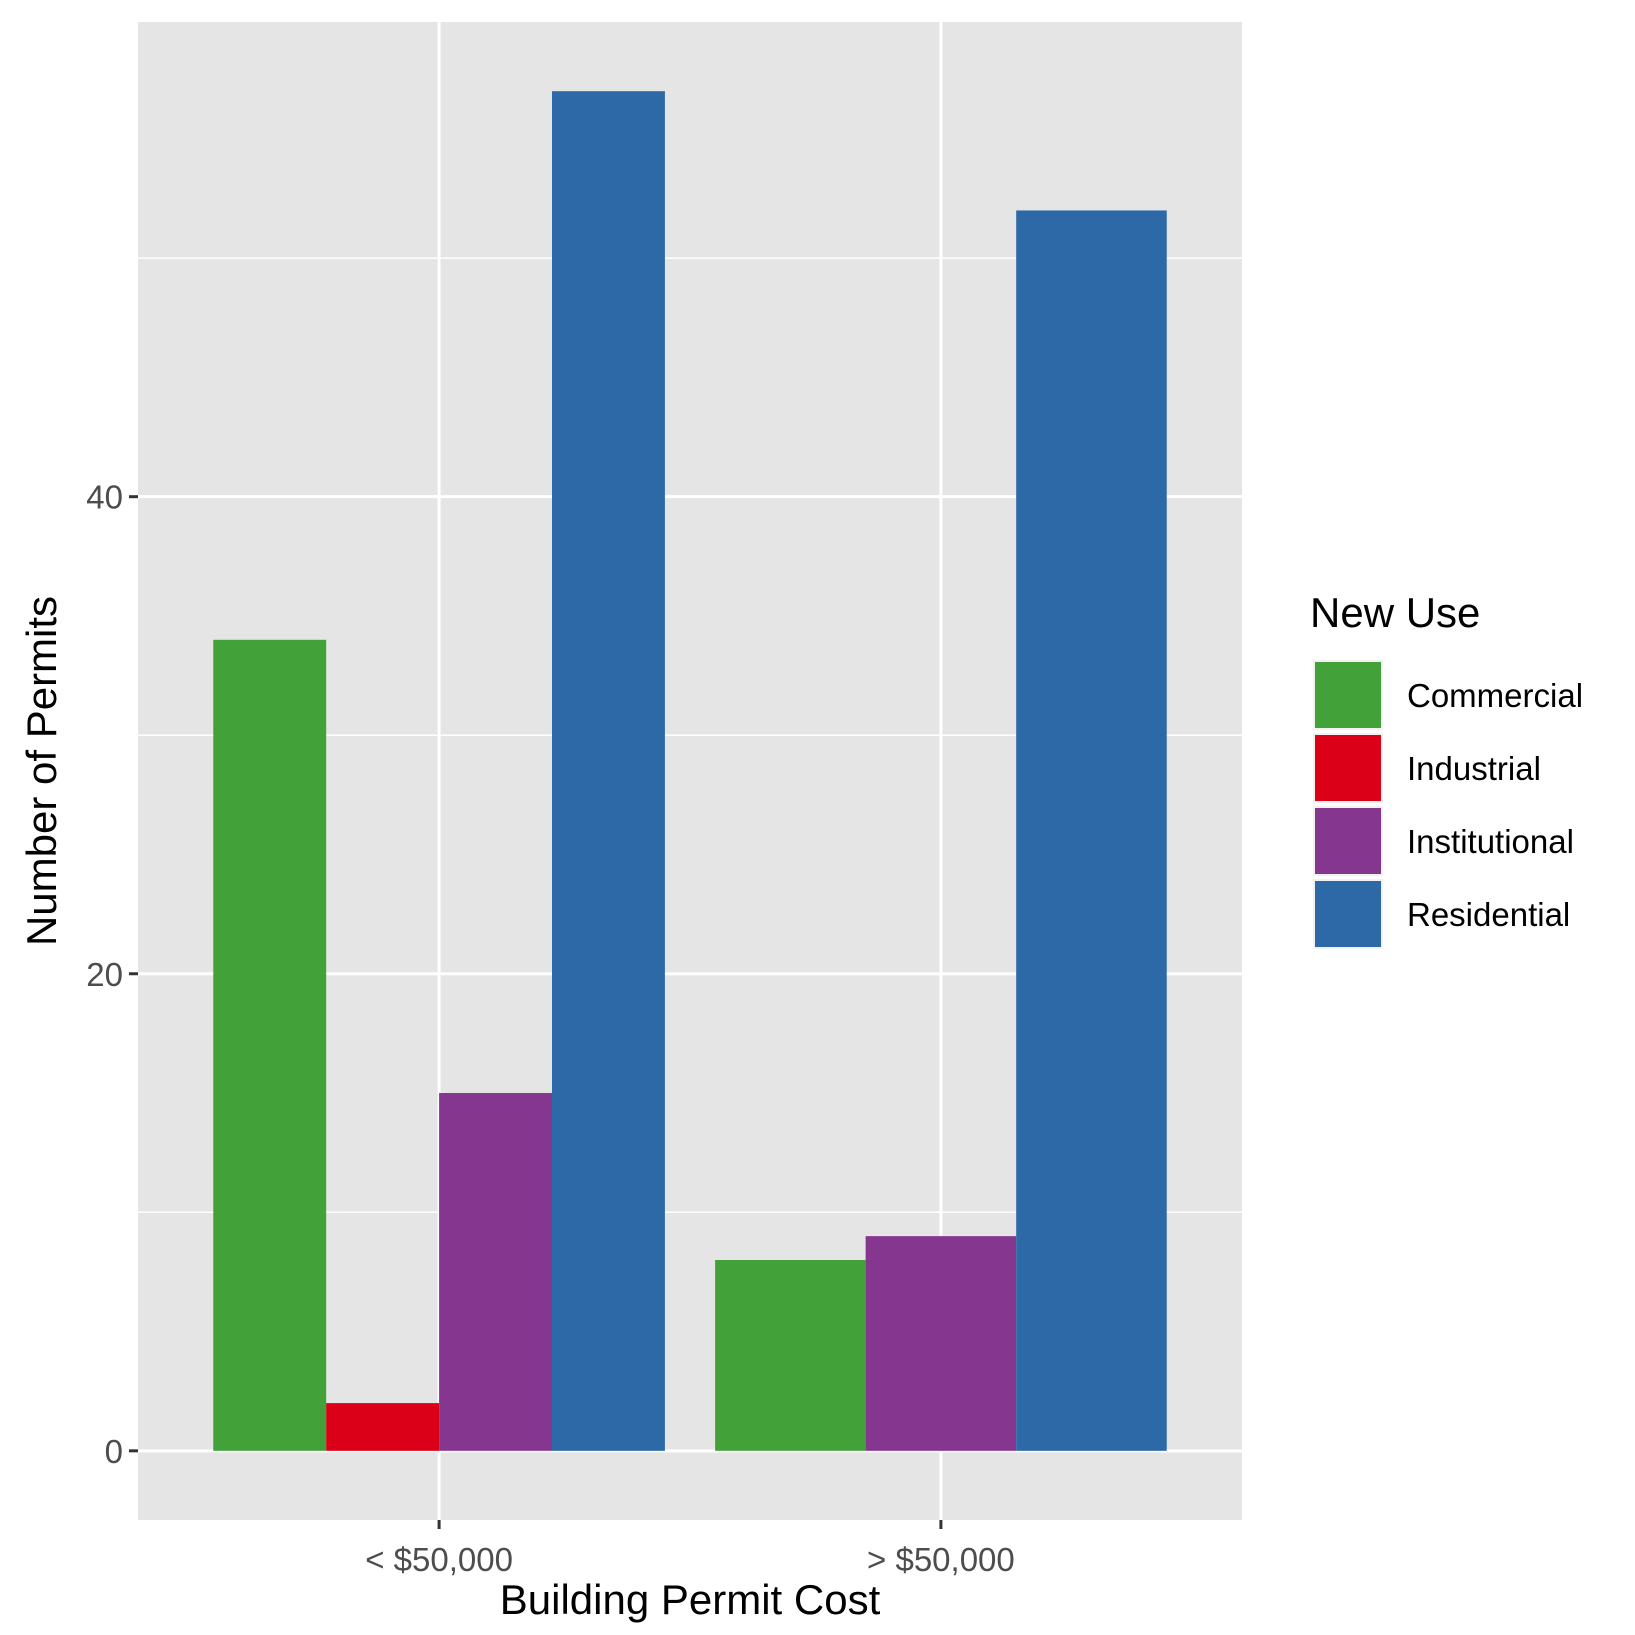 The width and height of the screenshot is (1635, 1635). I want to click on legend-key-industrial, so click(1348, 768).